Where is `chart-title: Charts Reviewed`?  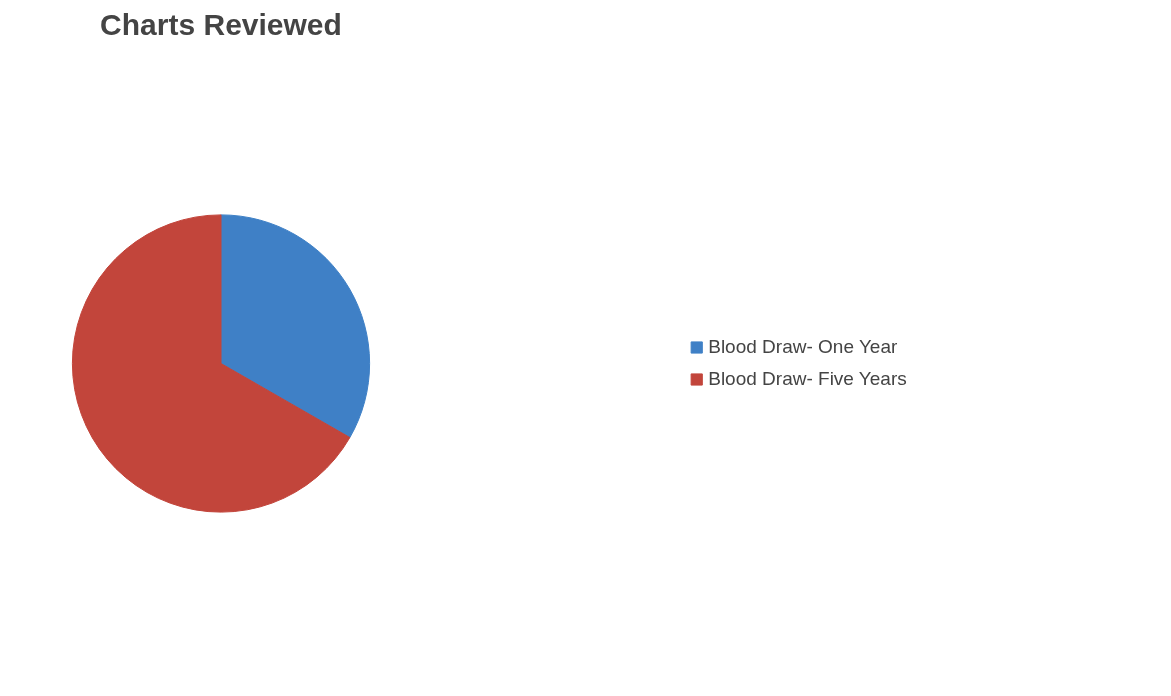
chart-title: Charts Reviewed is located at coordinates (221, 24).